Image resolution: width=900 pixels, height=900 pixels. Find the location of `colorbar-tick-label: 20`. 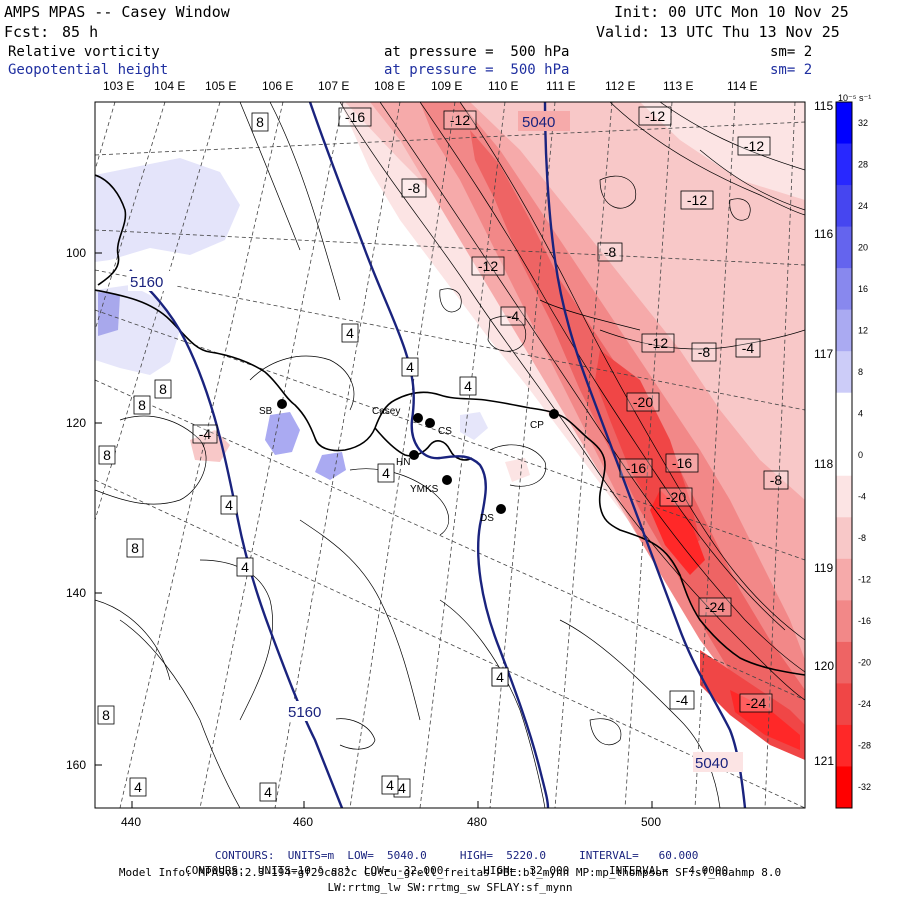

colorbar-tick-label: 20 is located at coordinates (863, 247).